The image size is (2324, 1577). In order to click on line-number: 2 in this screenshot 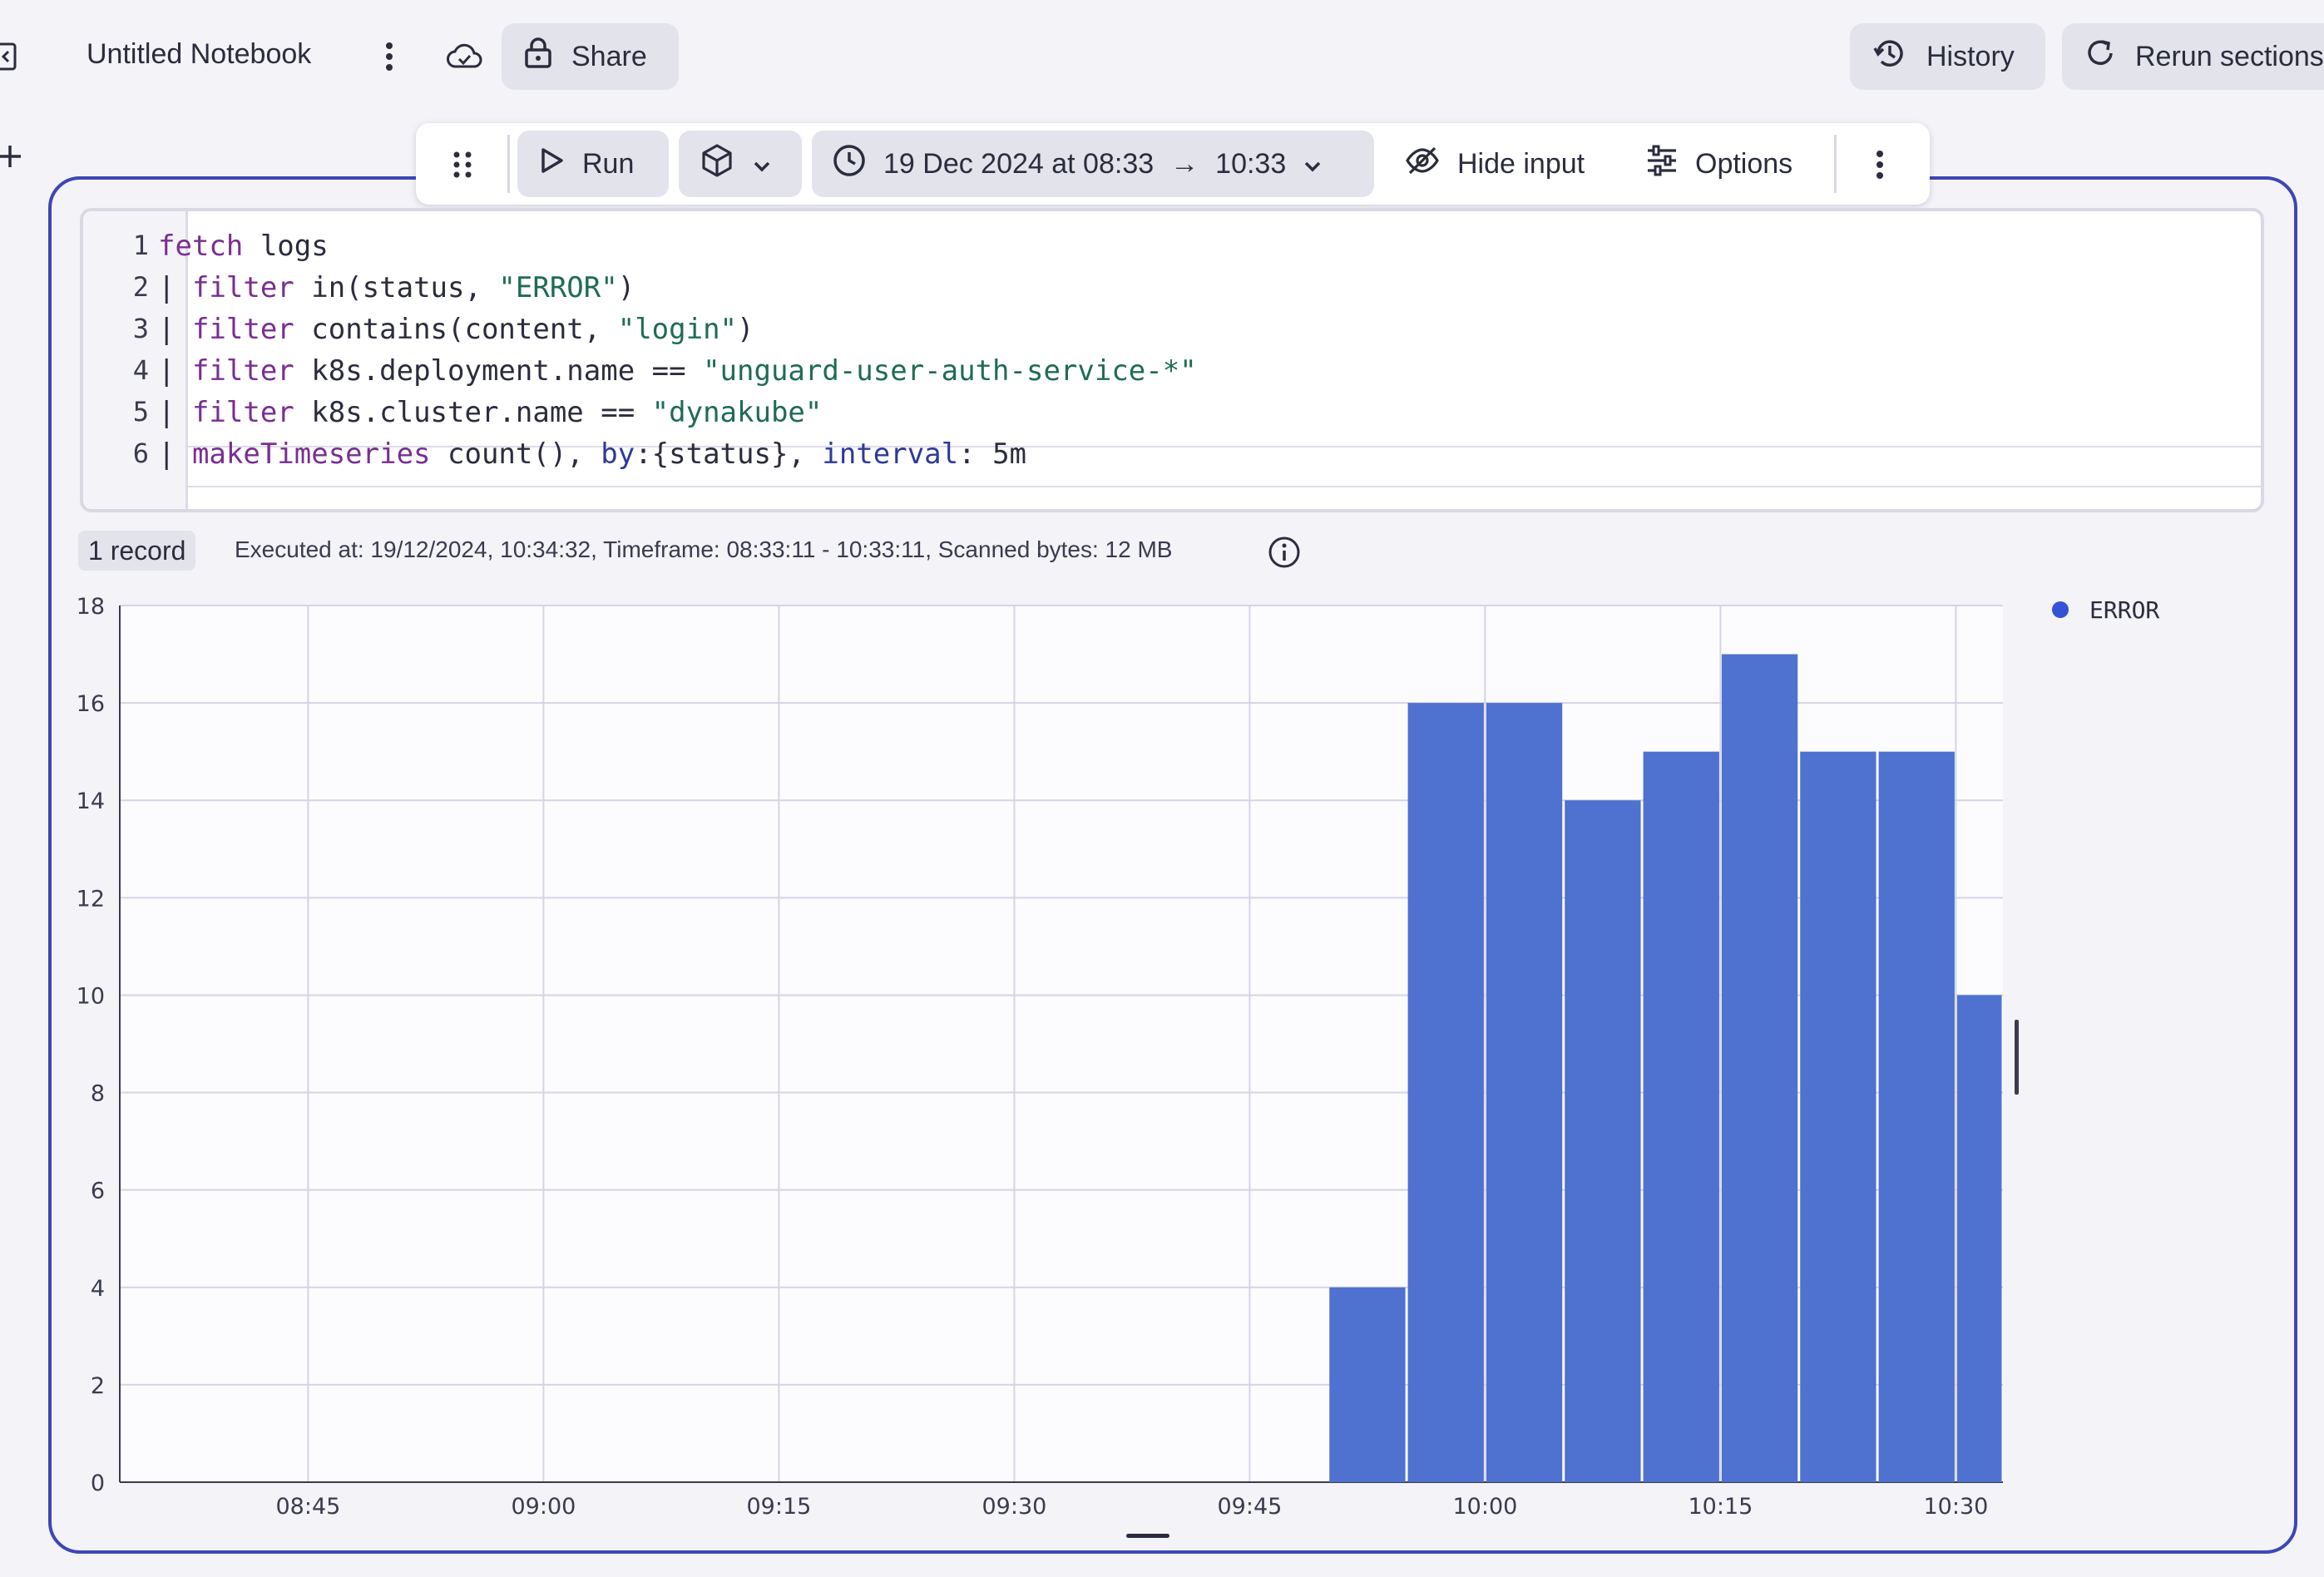, I will do `click(140, 287)`.